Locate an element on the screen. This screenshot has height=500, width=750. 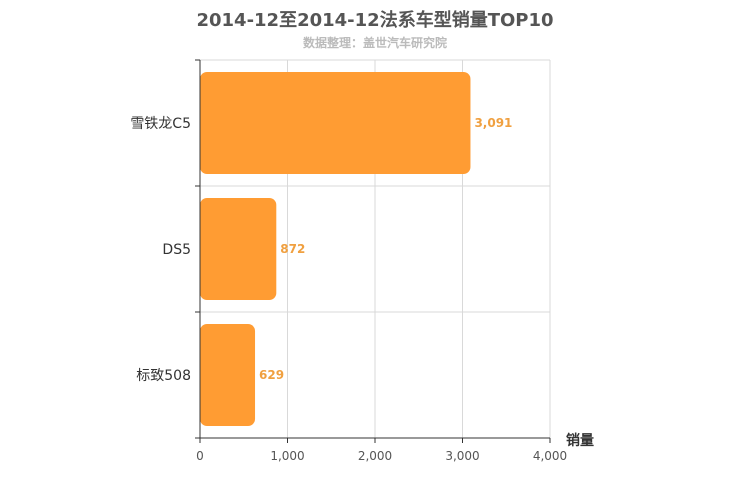
x-tick-label: 1,000 is located at coordinates (287, 456).